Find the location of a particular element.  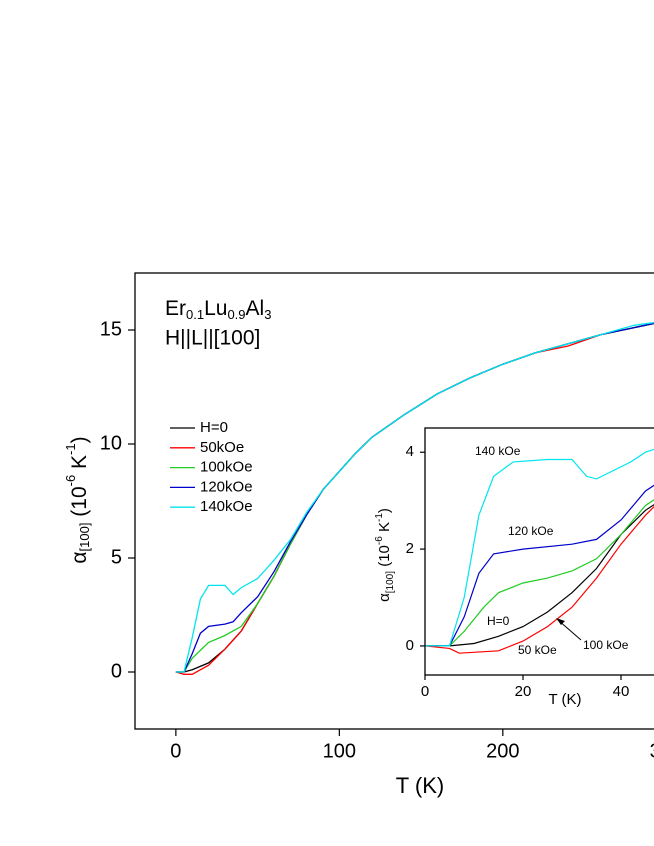

series-annotation: 50 kOe is located at coordinates (537, 650).